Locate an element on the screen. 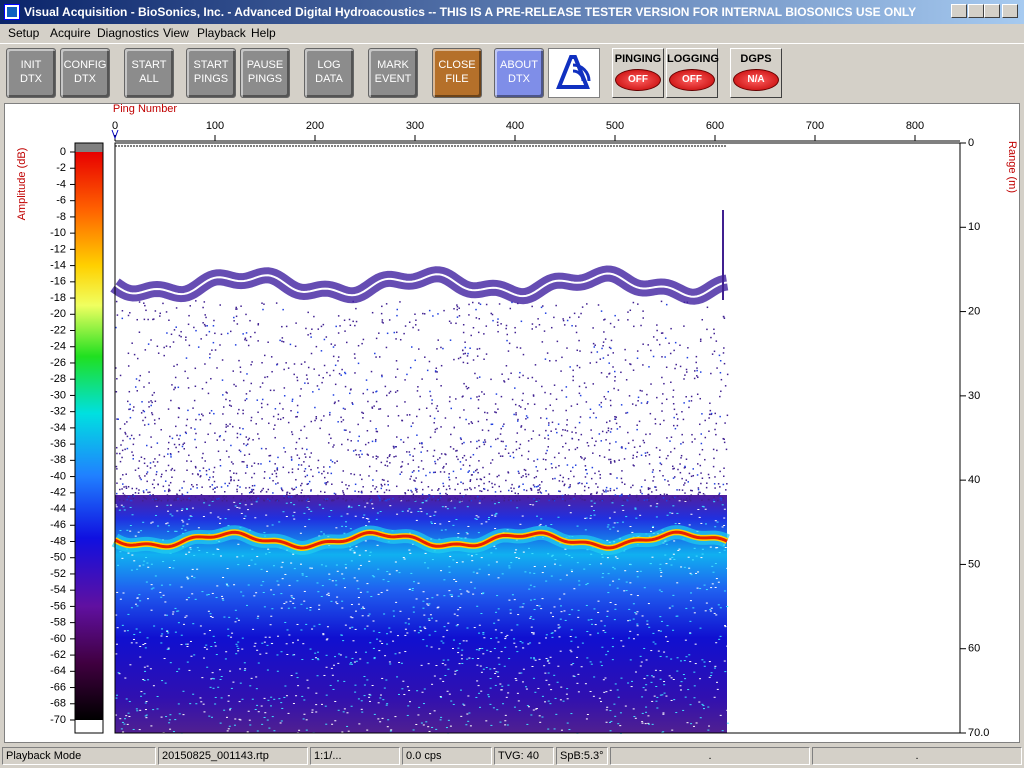  restore-child-button is located at coordinates (959, 11).